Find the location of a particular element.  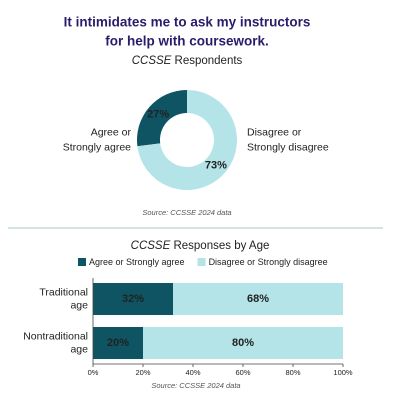

category-label: Nontraditional age is located at coordinates (55, 342).